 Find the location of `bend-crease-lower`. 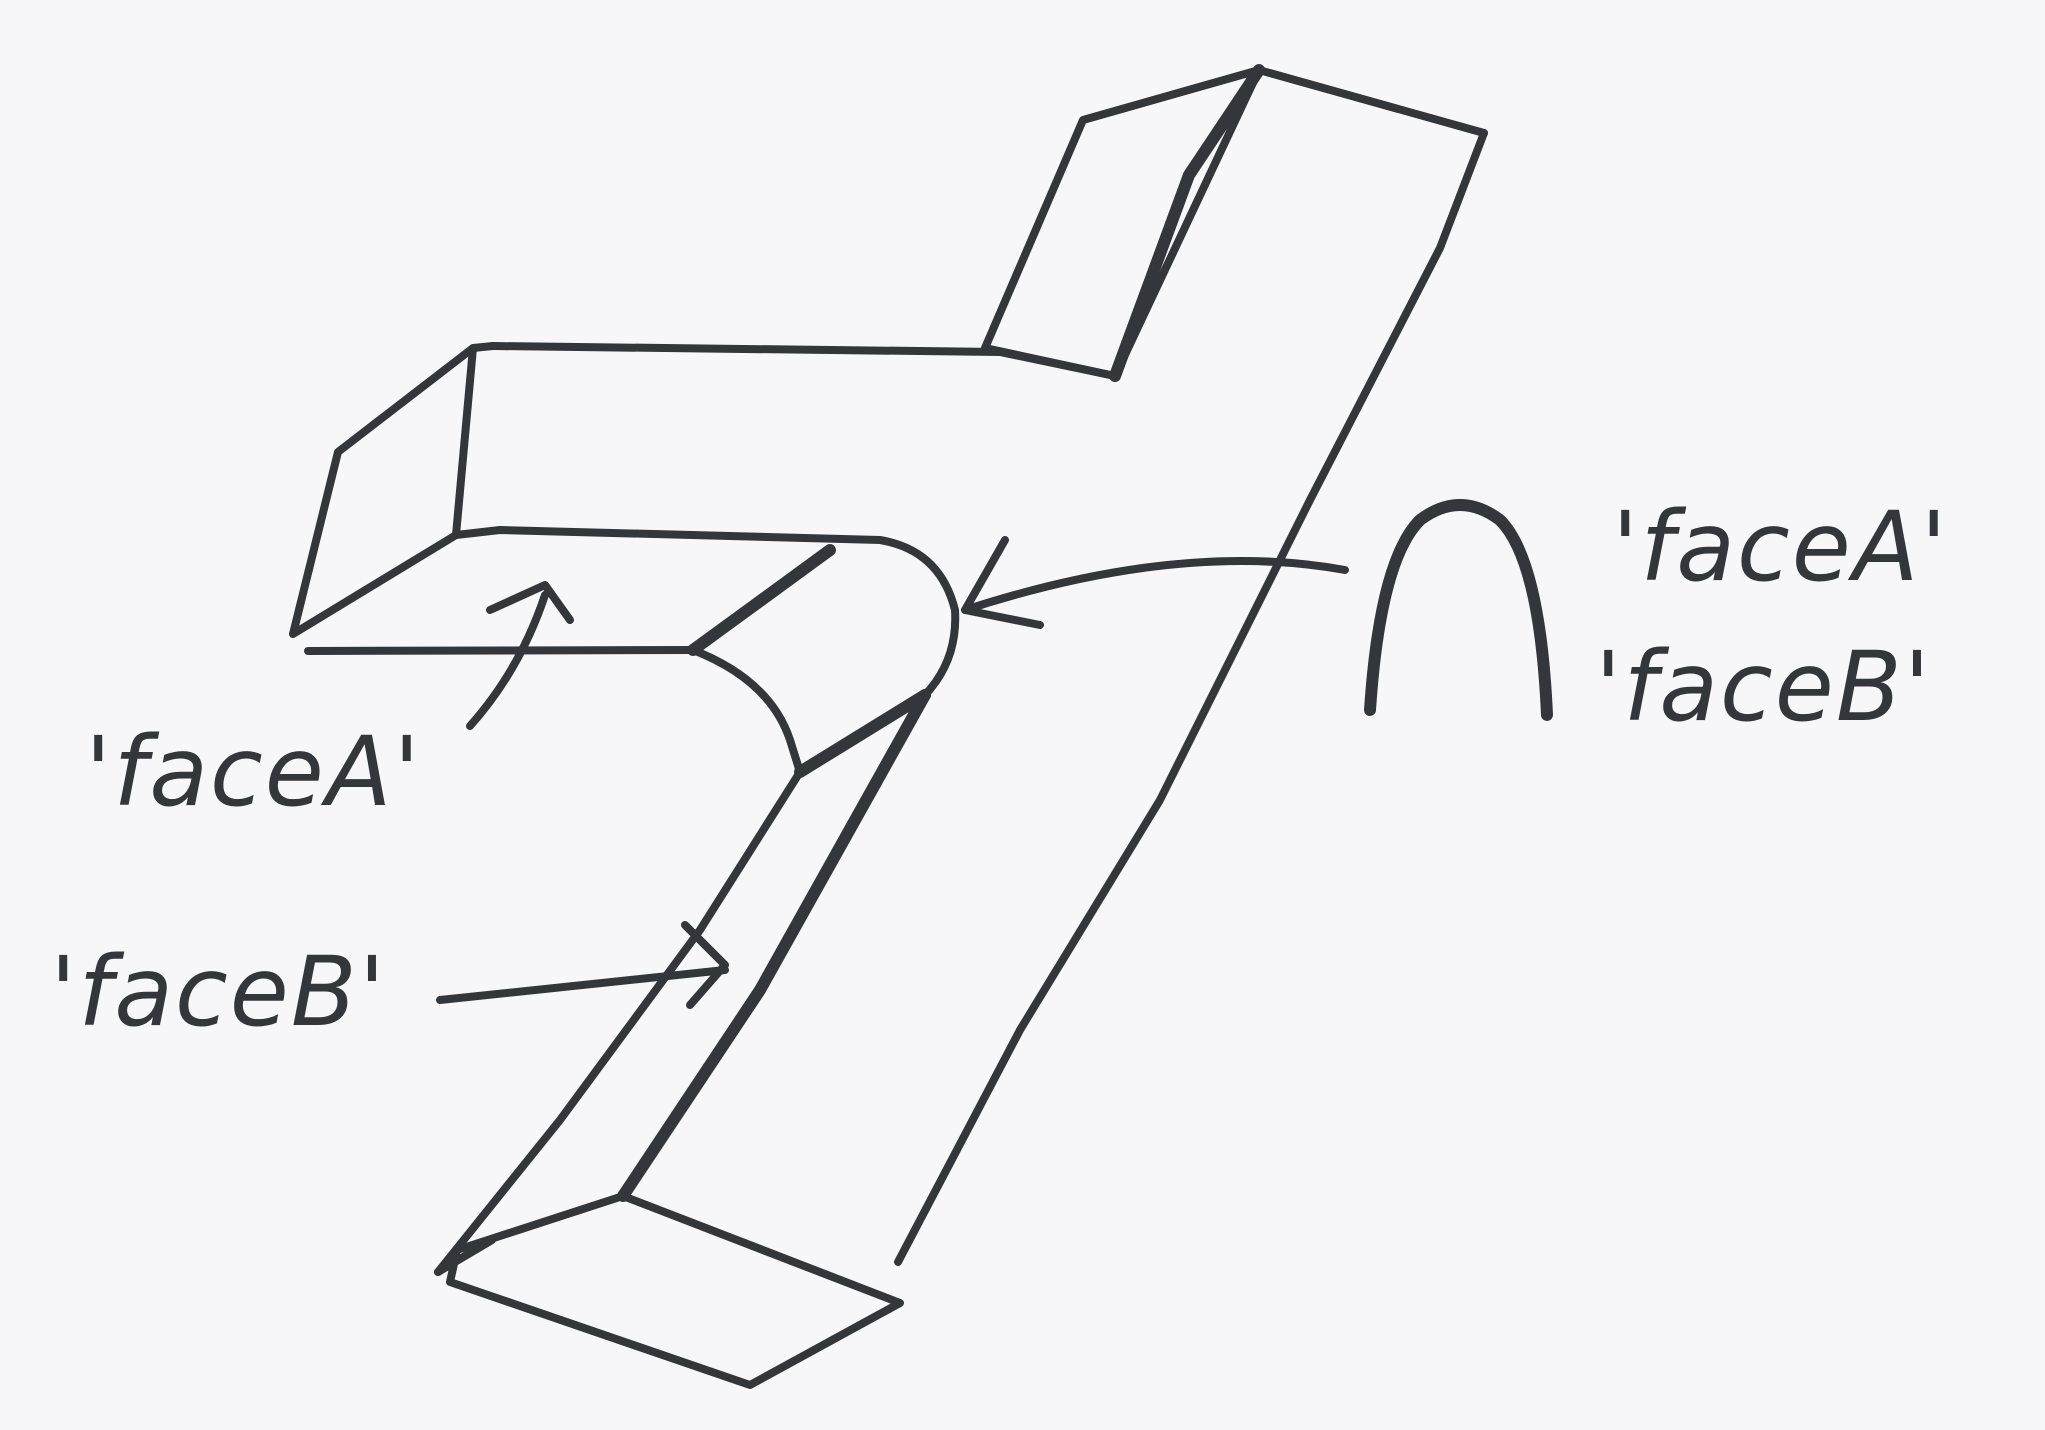

bend-crease-lower is located at coordinates (862, 733).